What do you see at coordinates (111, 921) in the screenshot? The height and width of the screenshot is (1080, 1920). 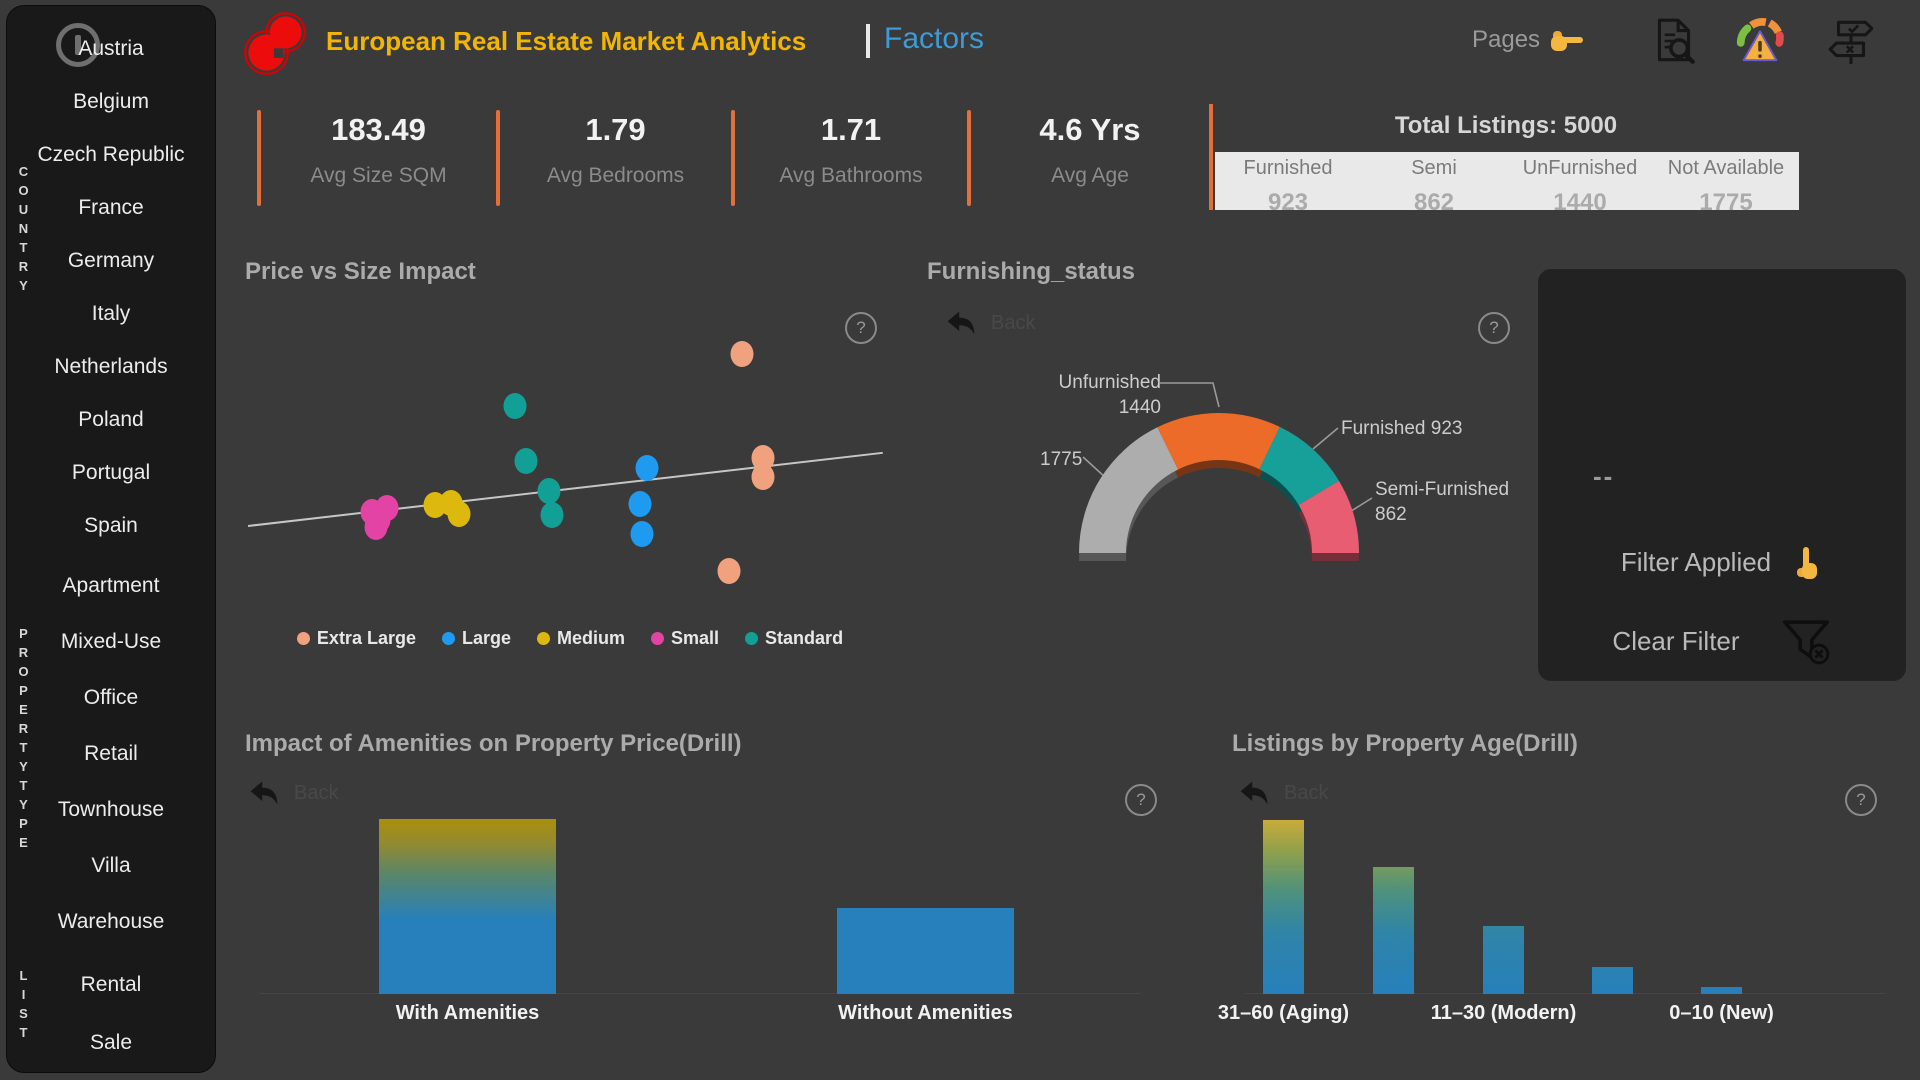 I see `sidebar-item-warehouse: Warehouse` at bounding box center [111, 921].